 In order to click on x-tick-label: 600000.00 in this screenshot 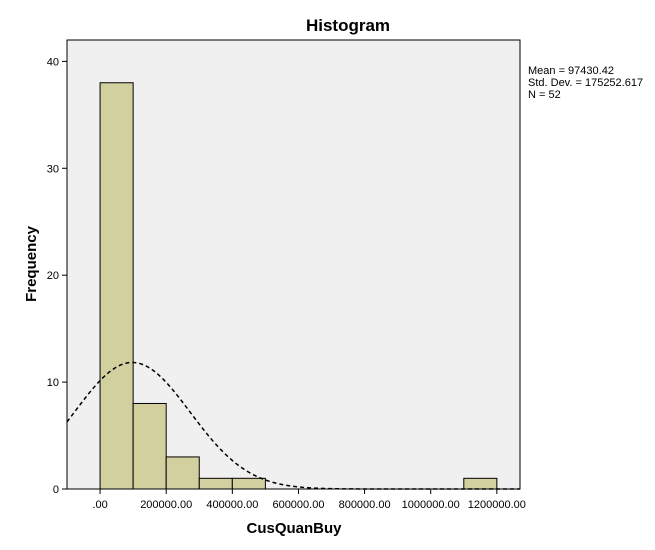, I will do `click(298, 505)`.